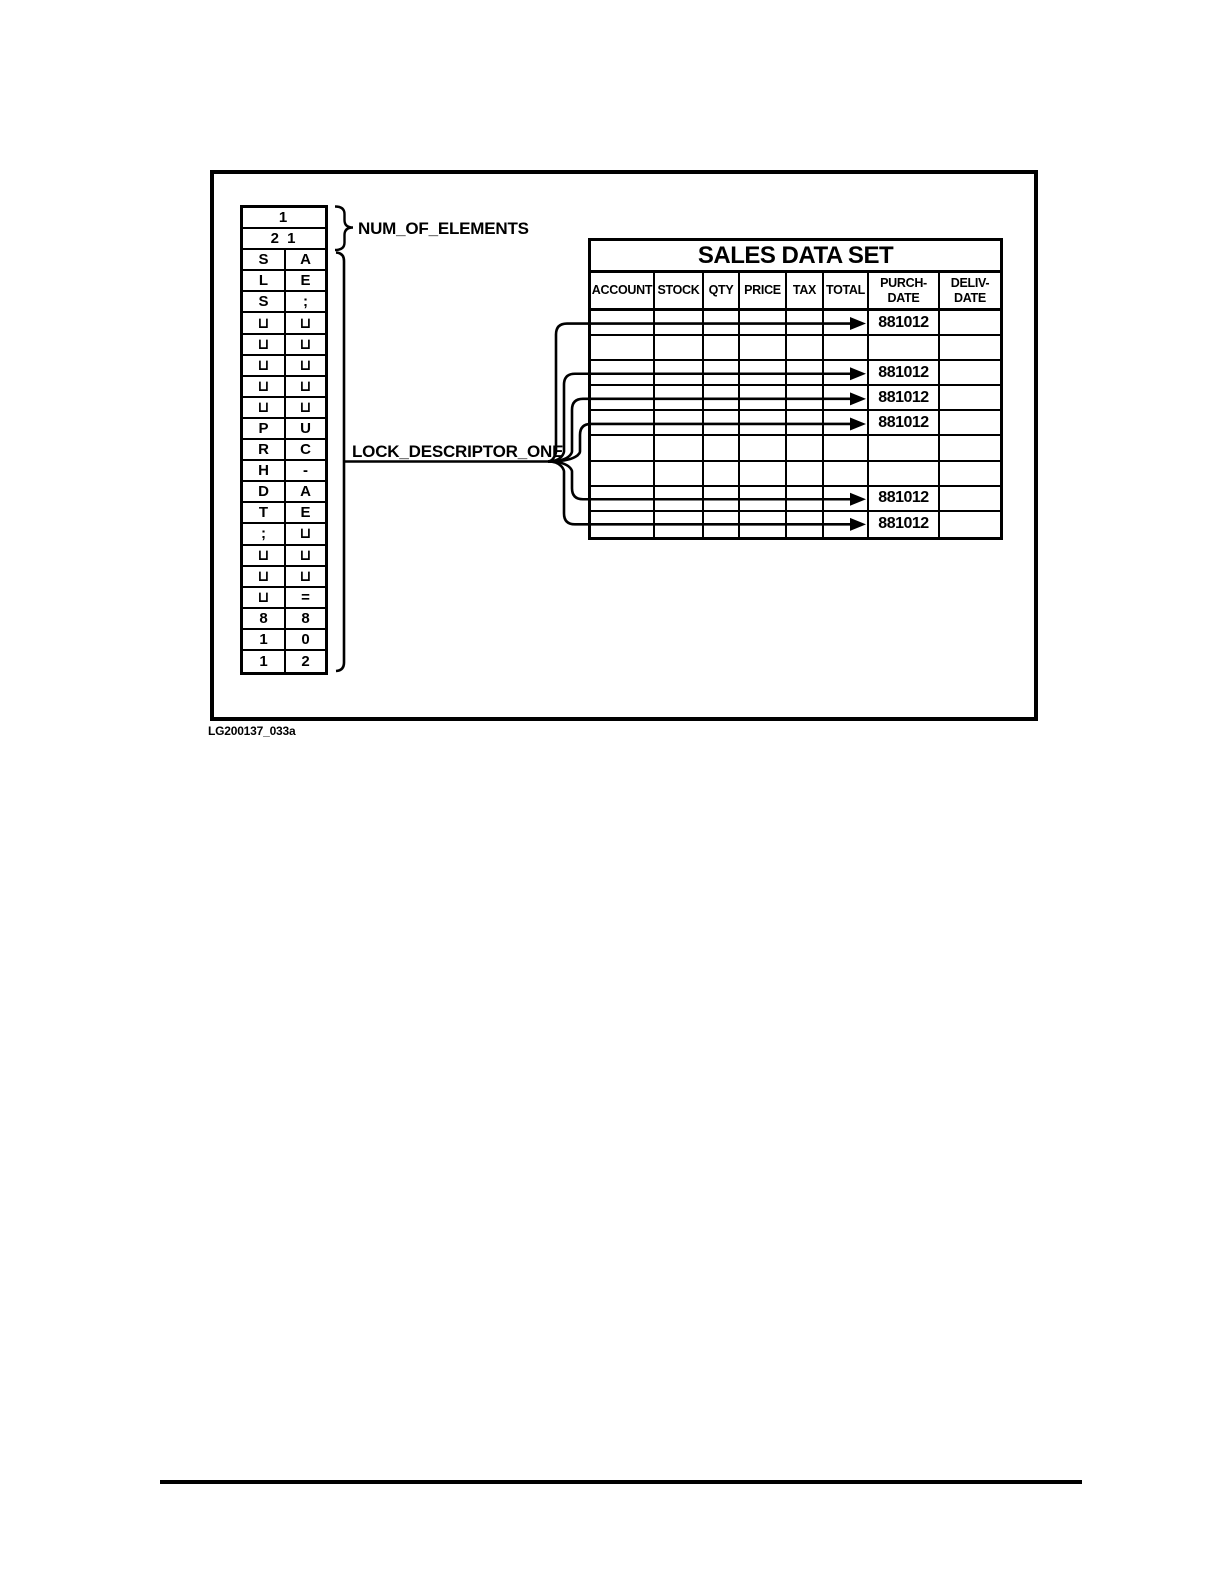  Describe the element at coordinates (902, 290) in the screenshot. I see `column-header-purch: PURCH- DATE` at that location.